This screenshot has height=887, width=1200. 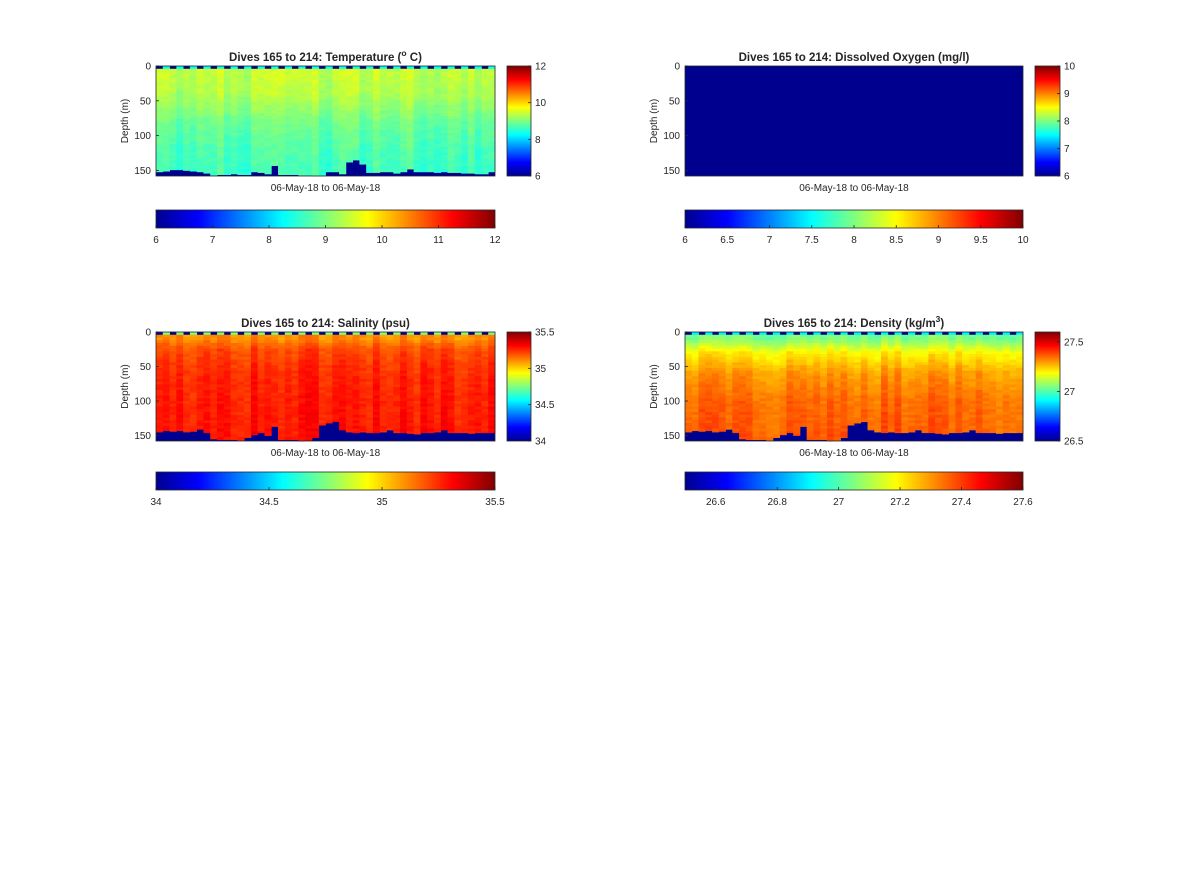 What do you see at coordinates (382, 502) in the screenshot?
I see `bottom-colorbar-tick-label: 35` at bounding box center [382, 502].